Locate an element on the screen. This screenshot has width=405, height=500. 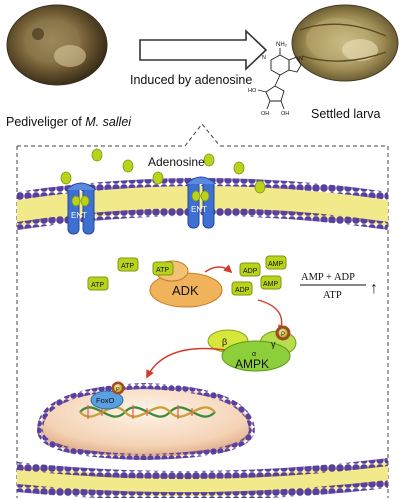
svg-text: ADK is located at coordinates (185, 290).